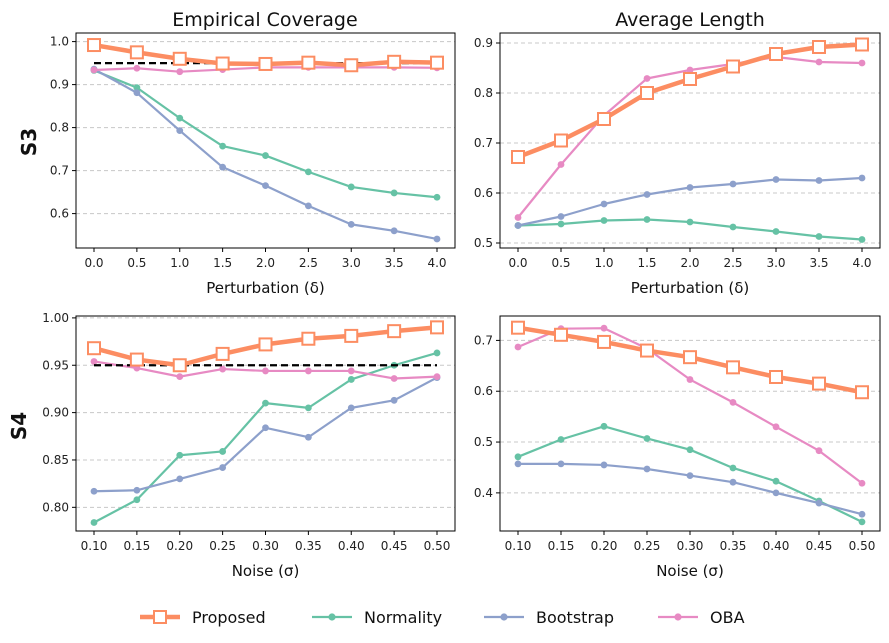  I want to click on y-tick-label: 0.80, so click(55, 507).